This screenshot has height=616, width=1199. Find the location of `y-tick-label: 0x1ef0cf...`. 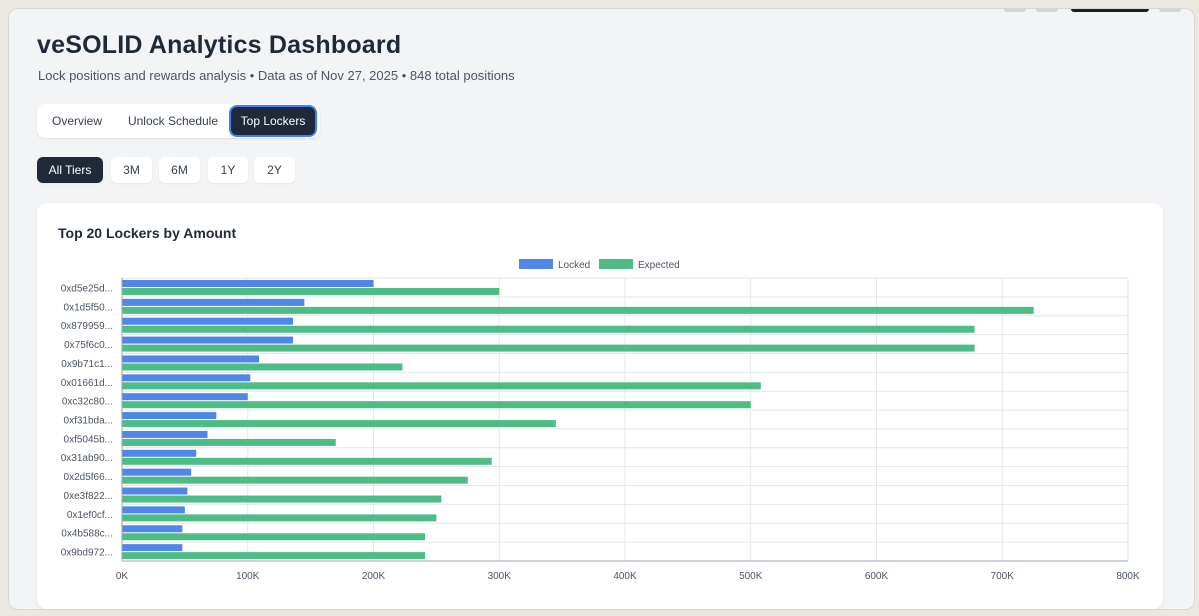

y-tick-label: 0x1ef0cf... is located at coordinates (90, 515).